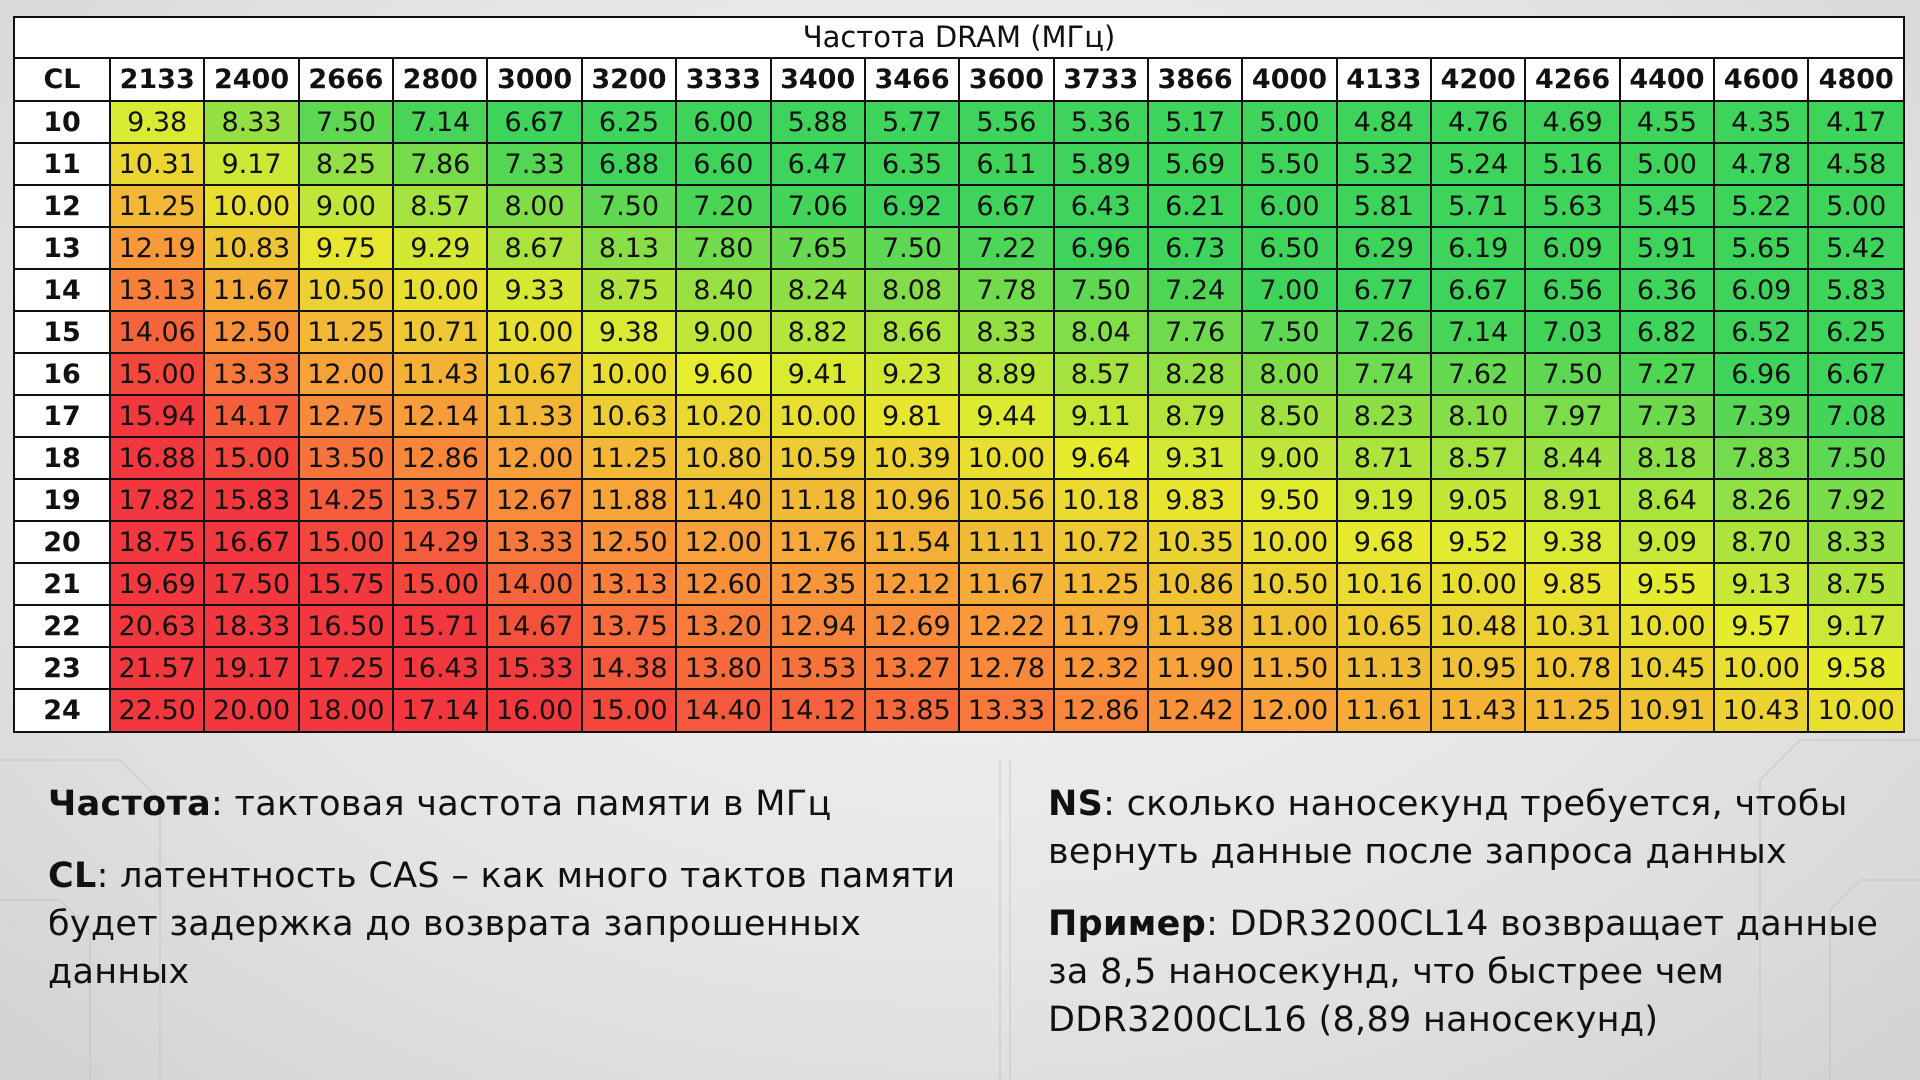 This screenshot has height=1080, width=1920. What do you see at coordinates (629, 80) in the screenshot?
I see `freq-header: 3200` at bounding box center [629, 80].